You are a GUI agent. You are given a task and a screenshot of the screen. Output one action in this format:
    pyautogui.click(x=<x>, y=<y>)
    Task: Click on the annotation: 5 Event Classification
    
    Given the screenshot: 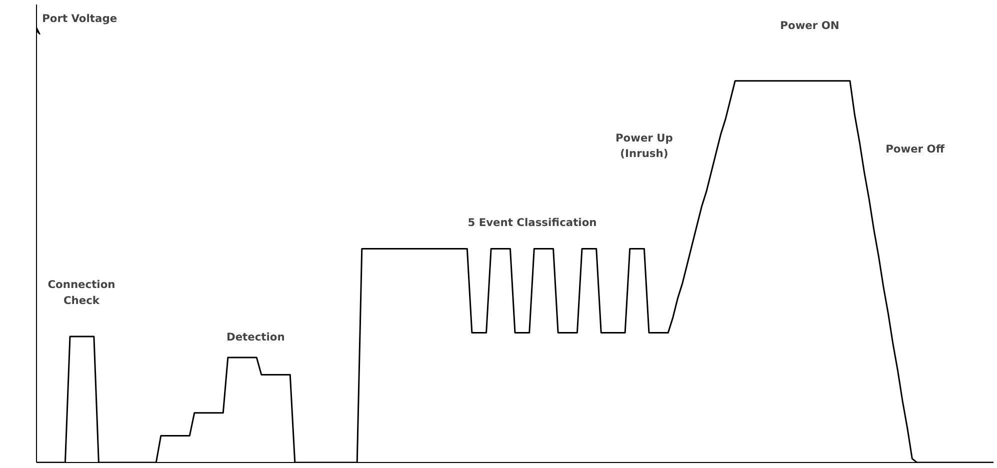 What is the action you would take?
    pyautogui.click(x=532, y=222)
    